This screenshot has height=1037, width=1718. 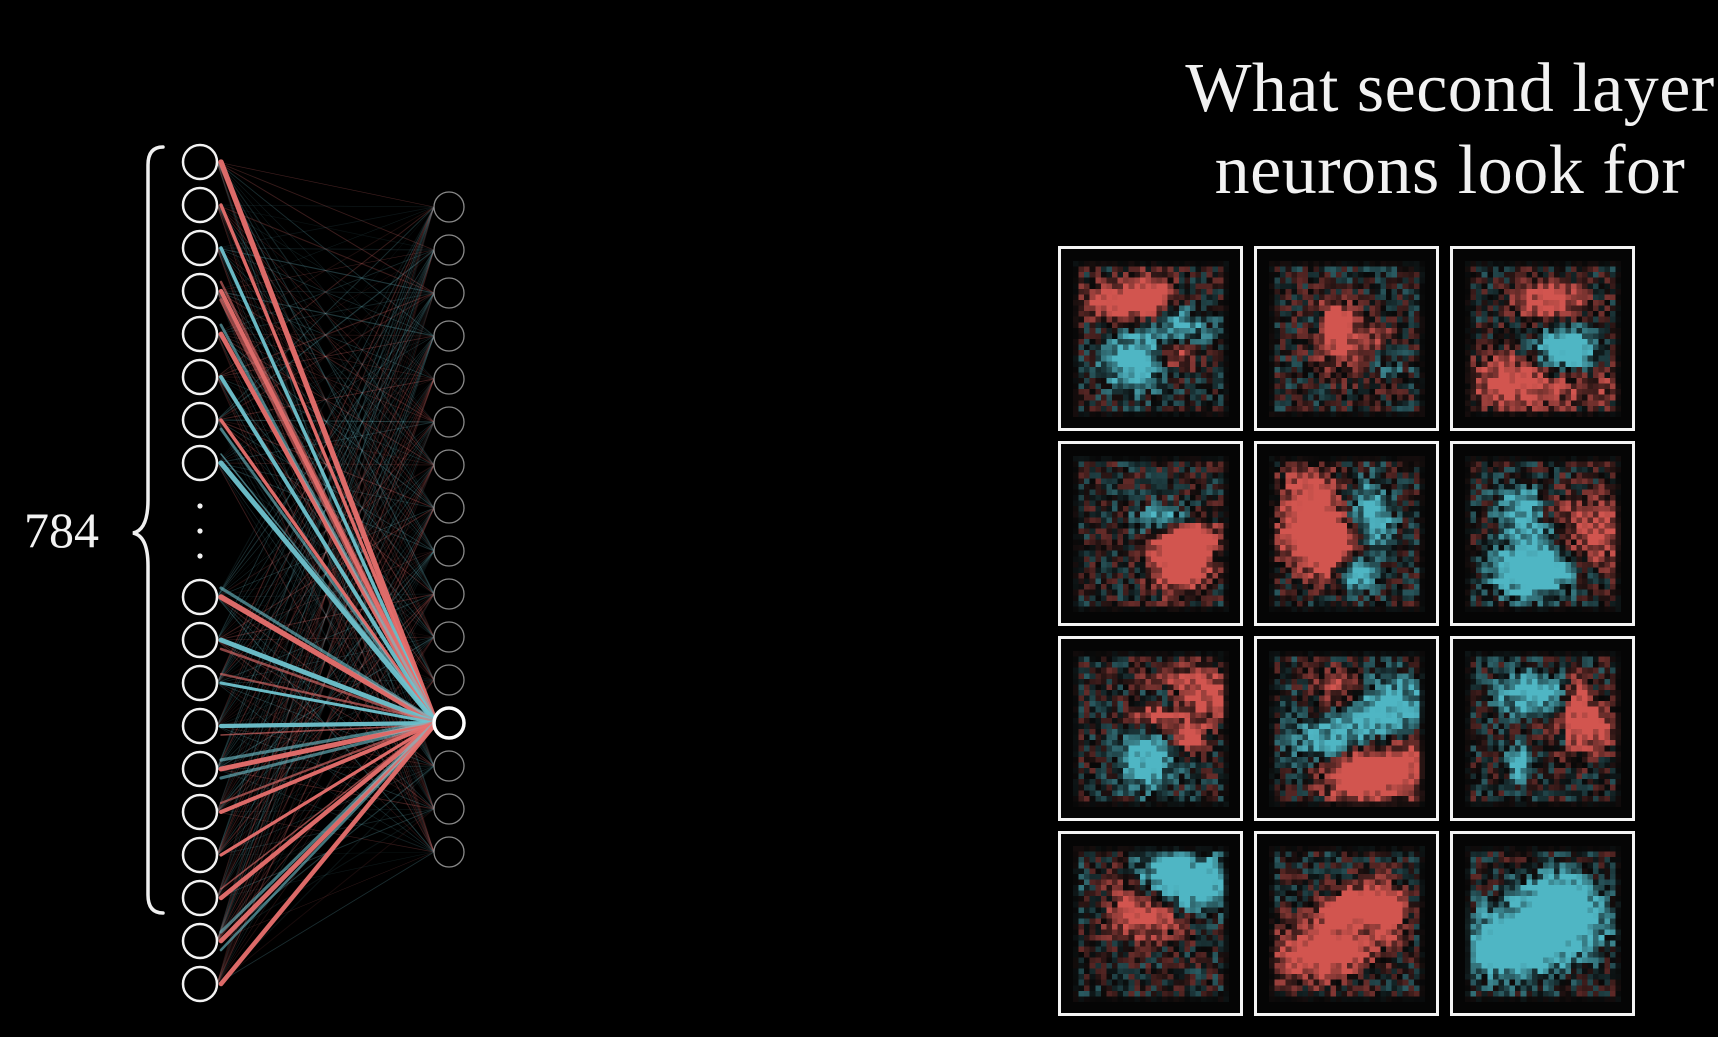 I want to click on ellipsis-dot, so click(x=200, y=556).